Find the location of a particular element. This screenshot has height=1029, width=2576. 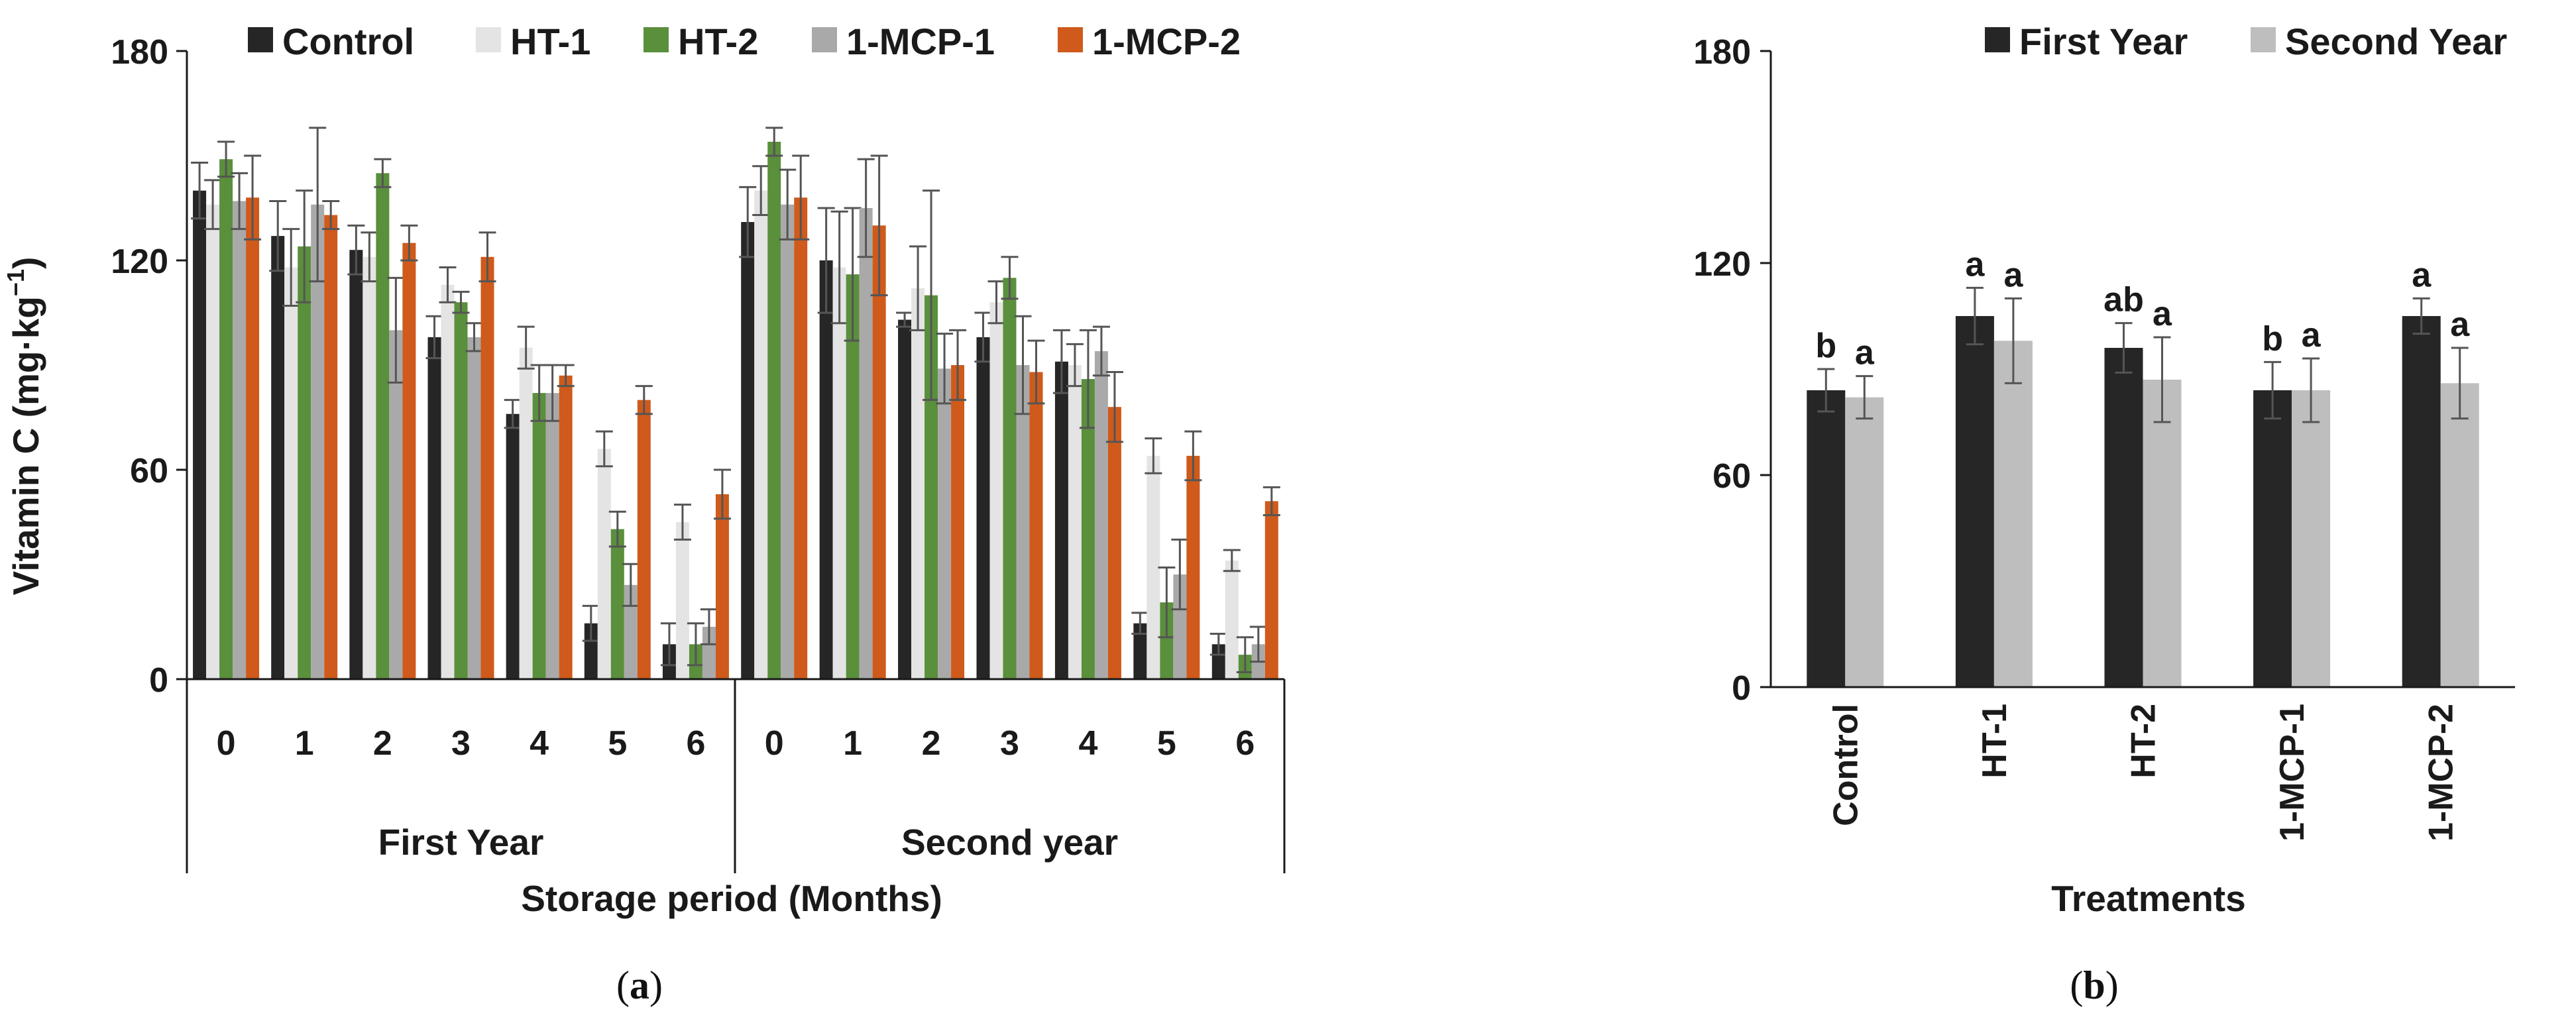

panel-label-b: (b) is located at coordinates (2094, 985).